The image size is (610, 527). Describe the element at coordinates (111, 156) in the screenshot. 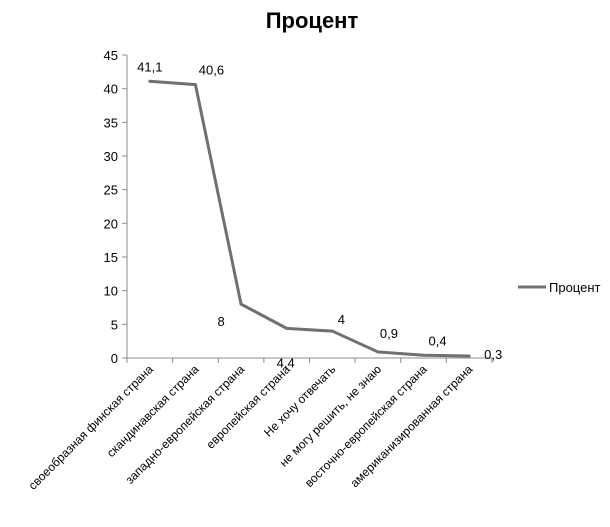

I see `y-tick-label: 30` at that location.